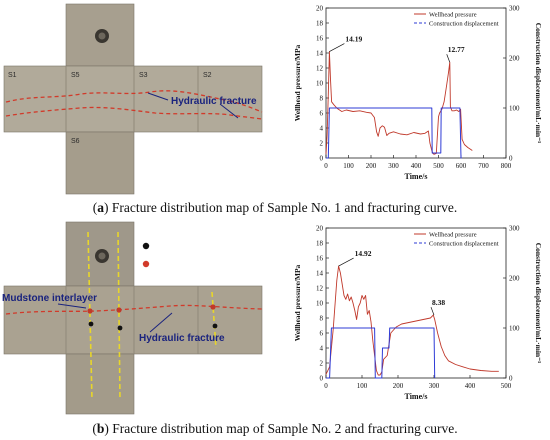 This screenshot has height=440, width=550. Describe the element at coordinates (72, 306) in the screenshot. I see `mudstone-arrow` at that location.